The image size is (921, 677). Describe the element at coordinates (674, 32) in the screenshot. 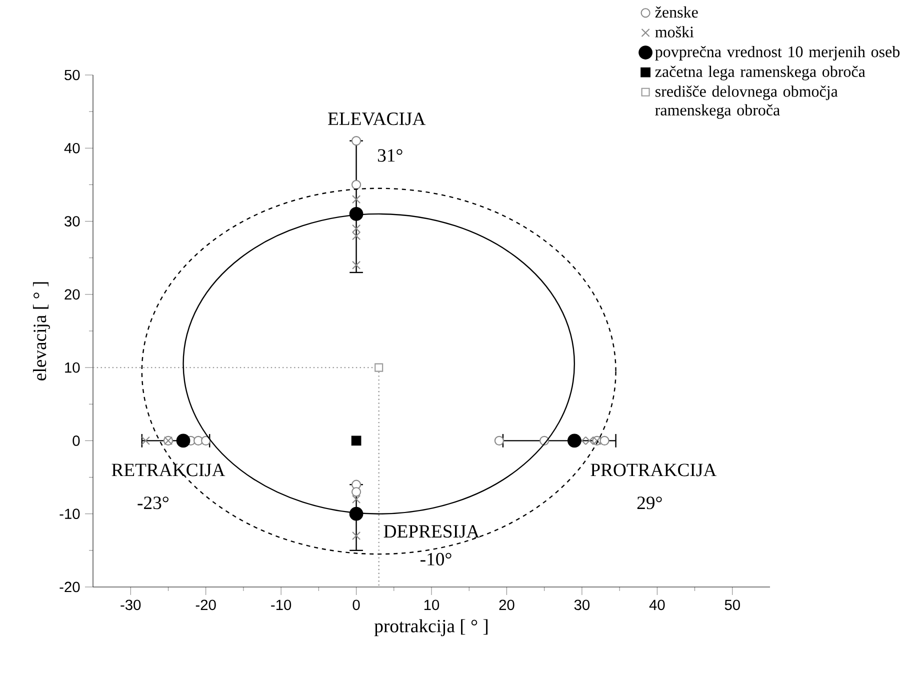

I see `legend-label: moški` at that location.